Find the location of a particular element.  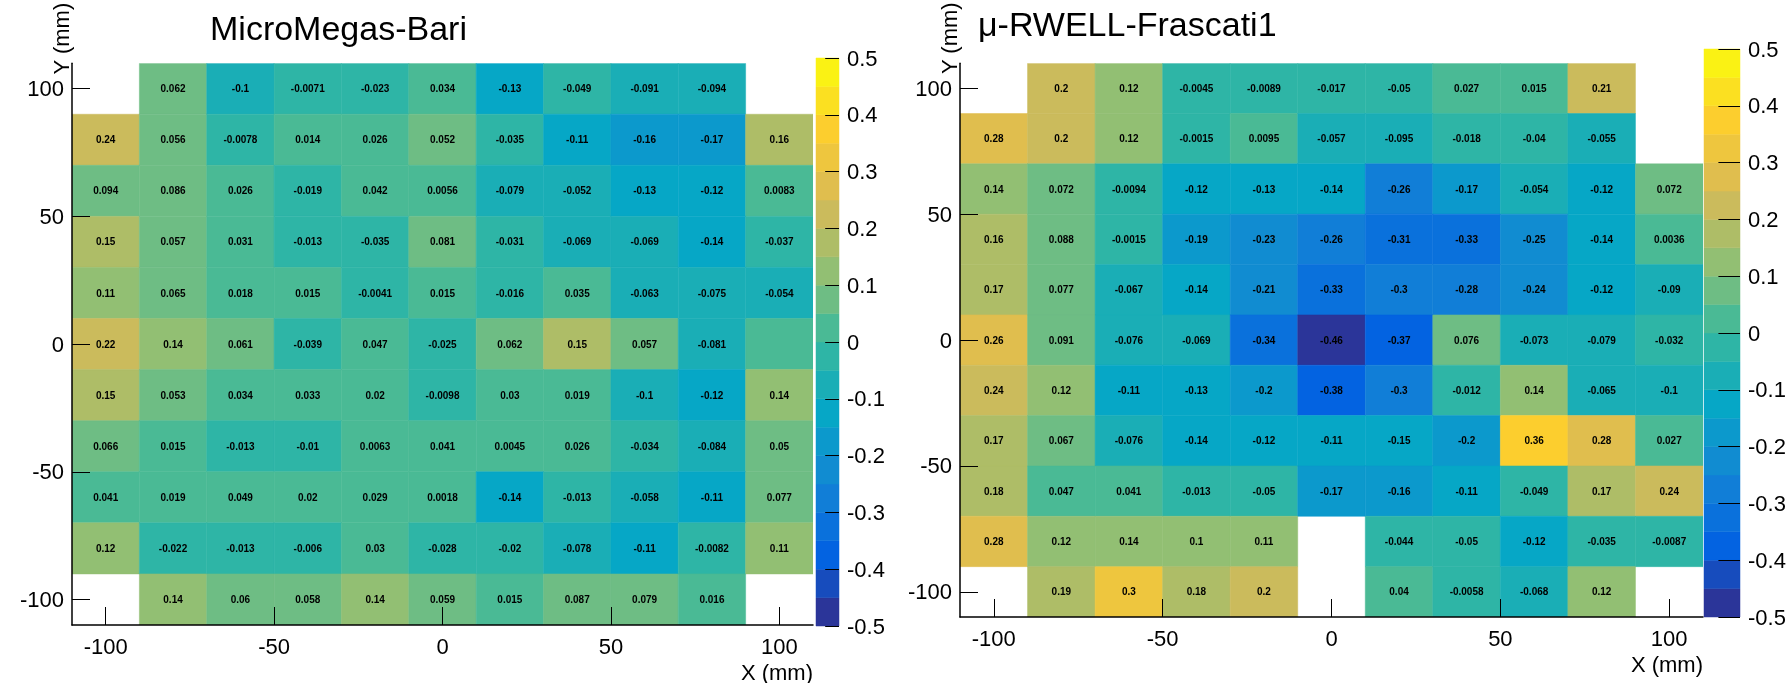

data-label: -0.3 is located at coordinates (1399, 290).